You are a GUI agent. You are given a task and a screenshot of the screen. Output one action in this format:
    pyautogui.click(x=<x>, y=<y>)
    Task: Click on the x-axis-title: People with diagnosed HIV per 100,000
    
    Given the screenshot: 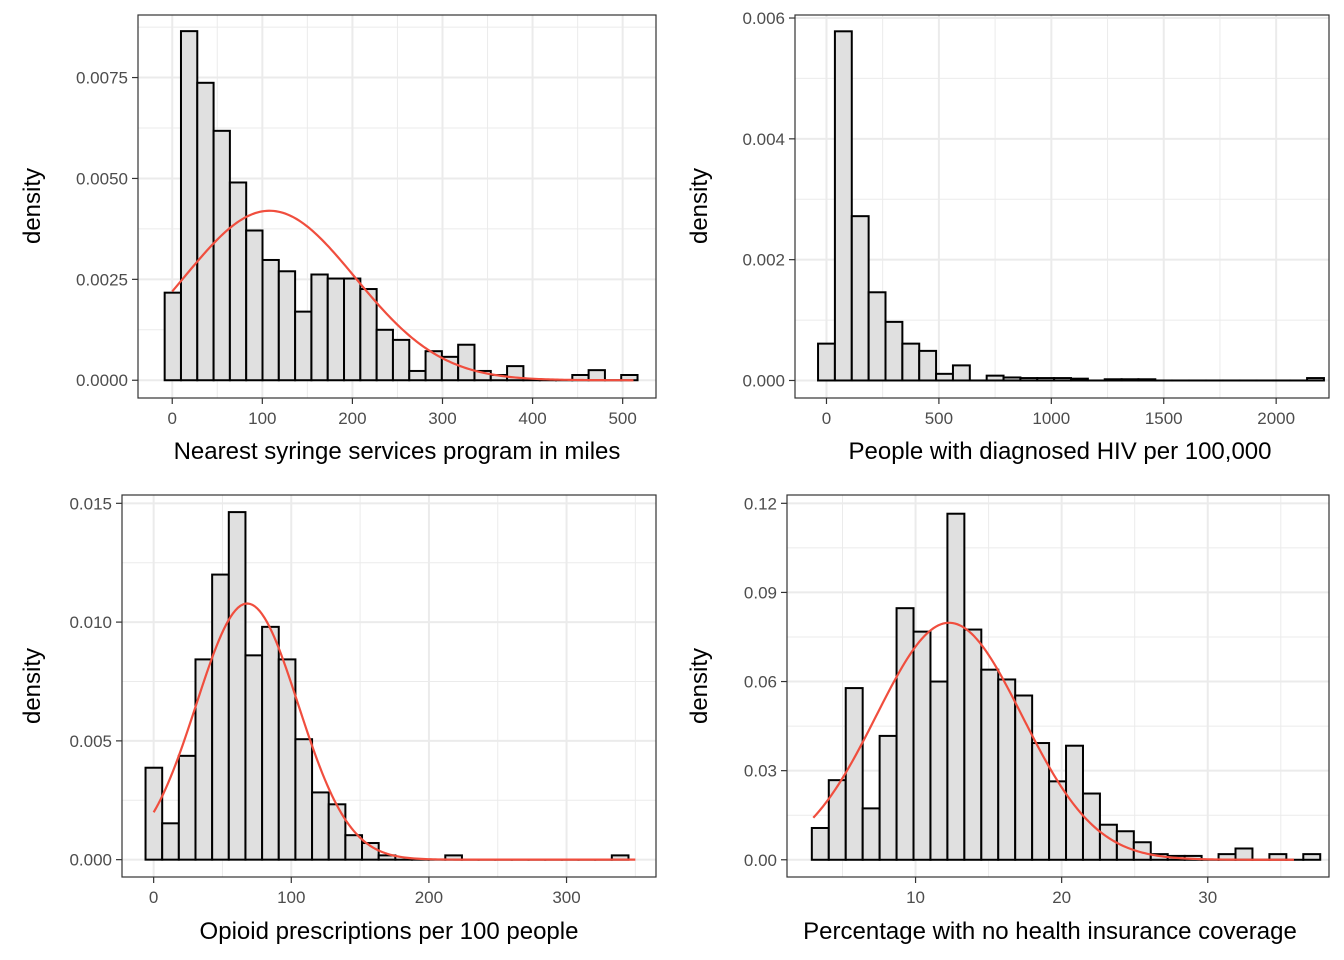 What is the action you would take?
    pyautogui.click(x=1060, y=451)
    